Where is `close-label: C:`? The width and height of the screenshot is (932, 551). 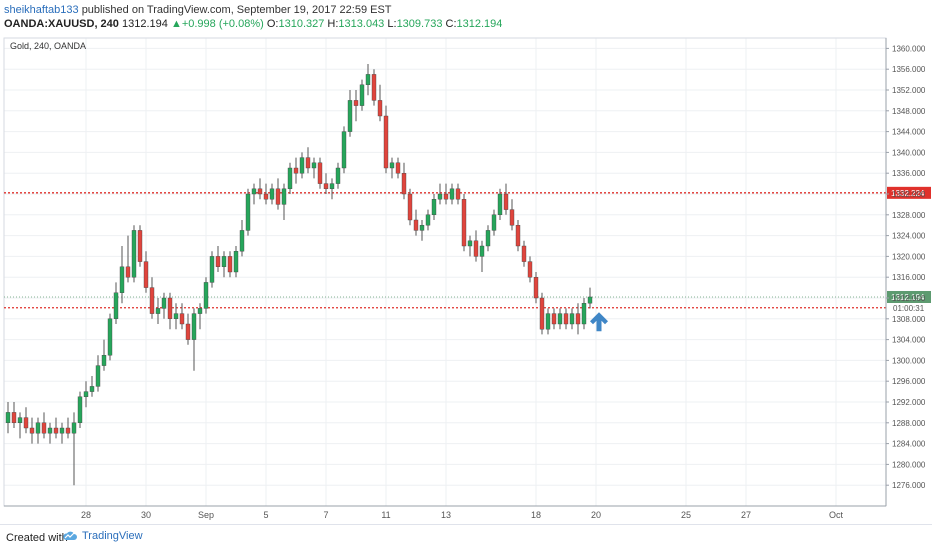
close-label: C: is located at coordinates (451, 24).